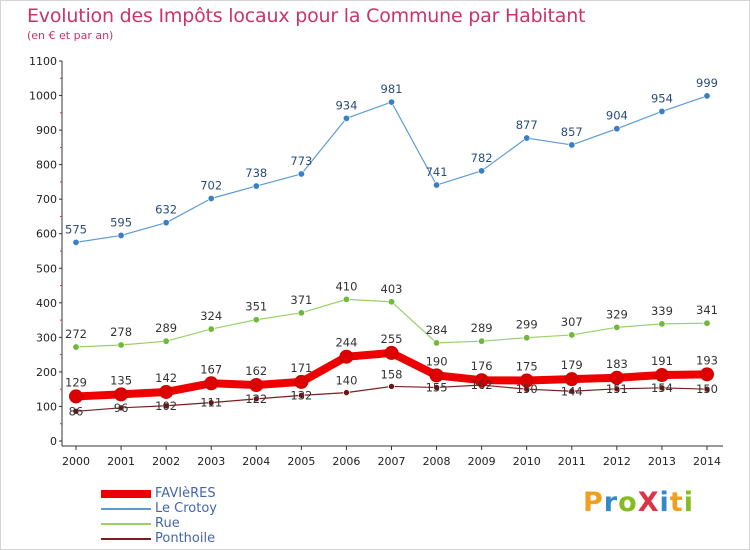 This screenshot has height=550, width=750. Describe the element at coordinates (572, 132) in the screenshot. I see `data-label-le-crotoy: 857` at that location.